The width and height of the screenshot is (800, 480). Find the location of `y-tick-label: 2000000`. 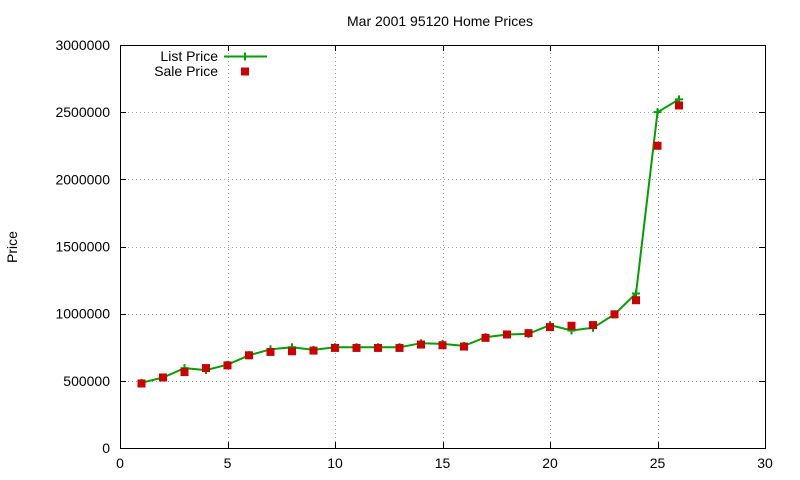

y-tick-label: 2000000 is located at coordinates (82, 179).